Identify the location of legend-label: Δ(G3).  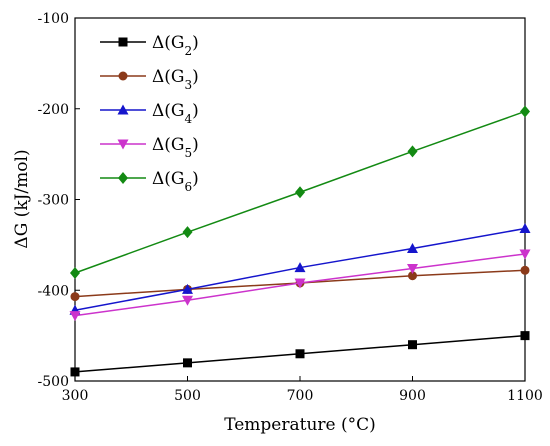
(175, 79).